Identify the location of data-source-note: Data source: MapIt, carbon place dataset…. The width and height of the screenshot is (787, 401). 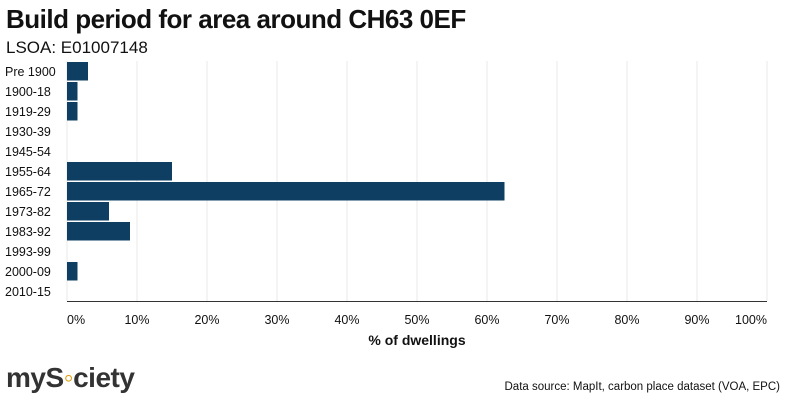
(642, 387).